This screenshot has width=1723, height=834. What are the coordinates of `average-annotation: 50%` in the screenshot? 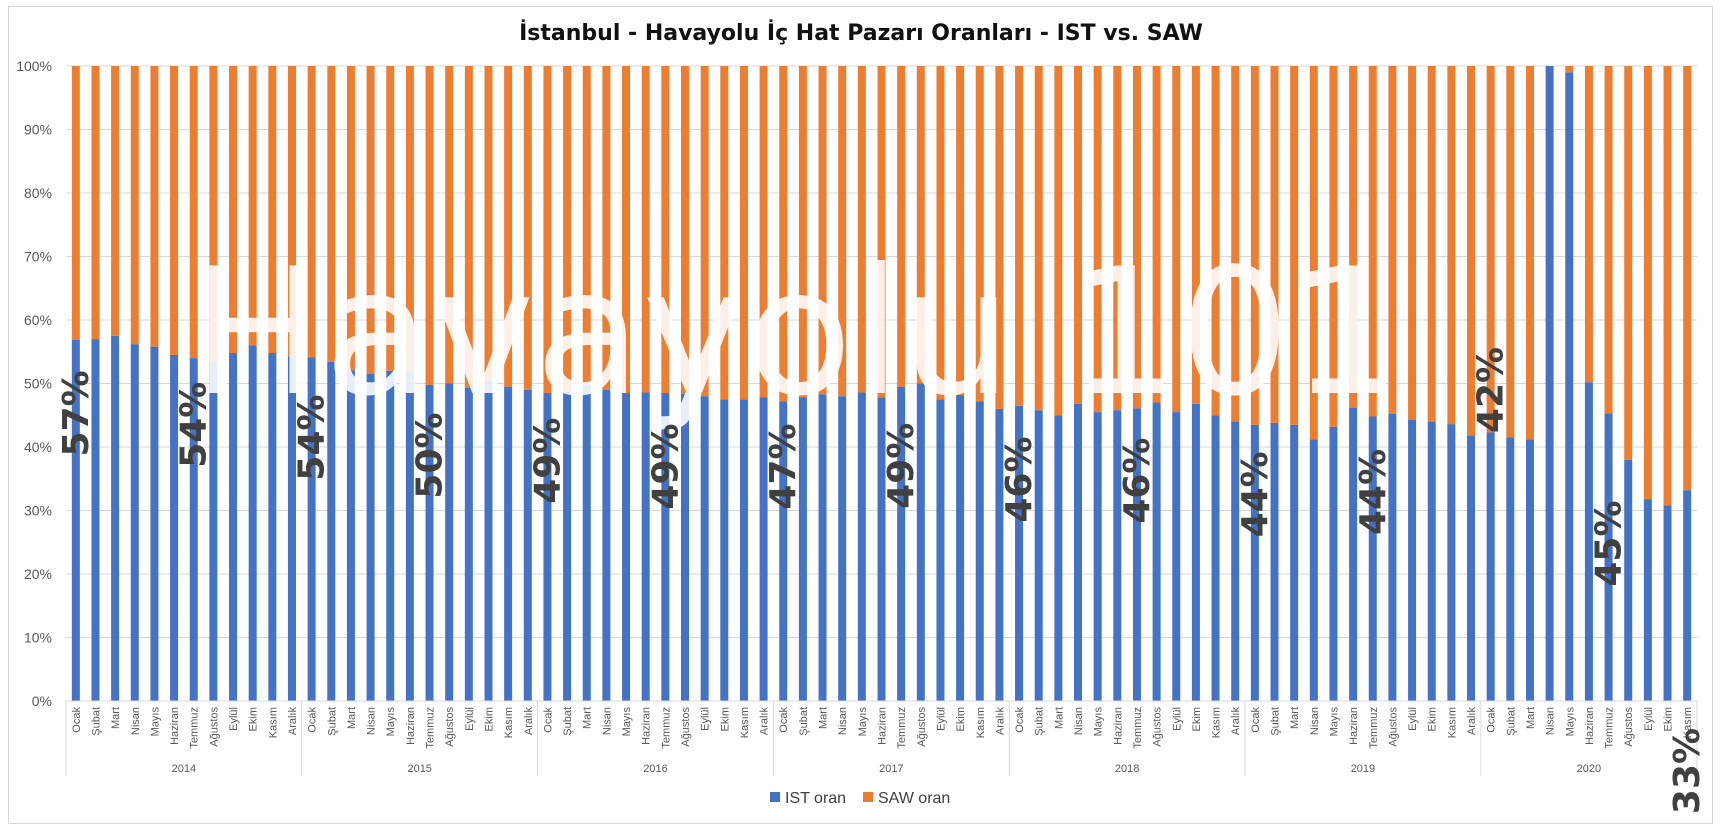 It's located at (430, 455).